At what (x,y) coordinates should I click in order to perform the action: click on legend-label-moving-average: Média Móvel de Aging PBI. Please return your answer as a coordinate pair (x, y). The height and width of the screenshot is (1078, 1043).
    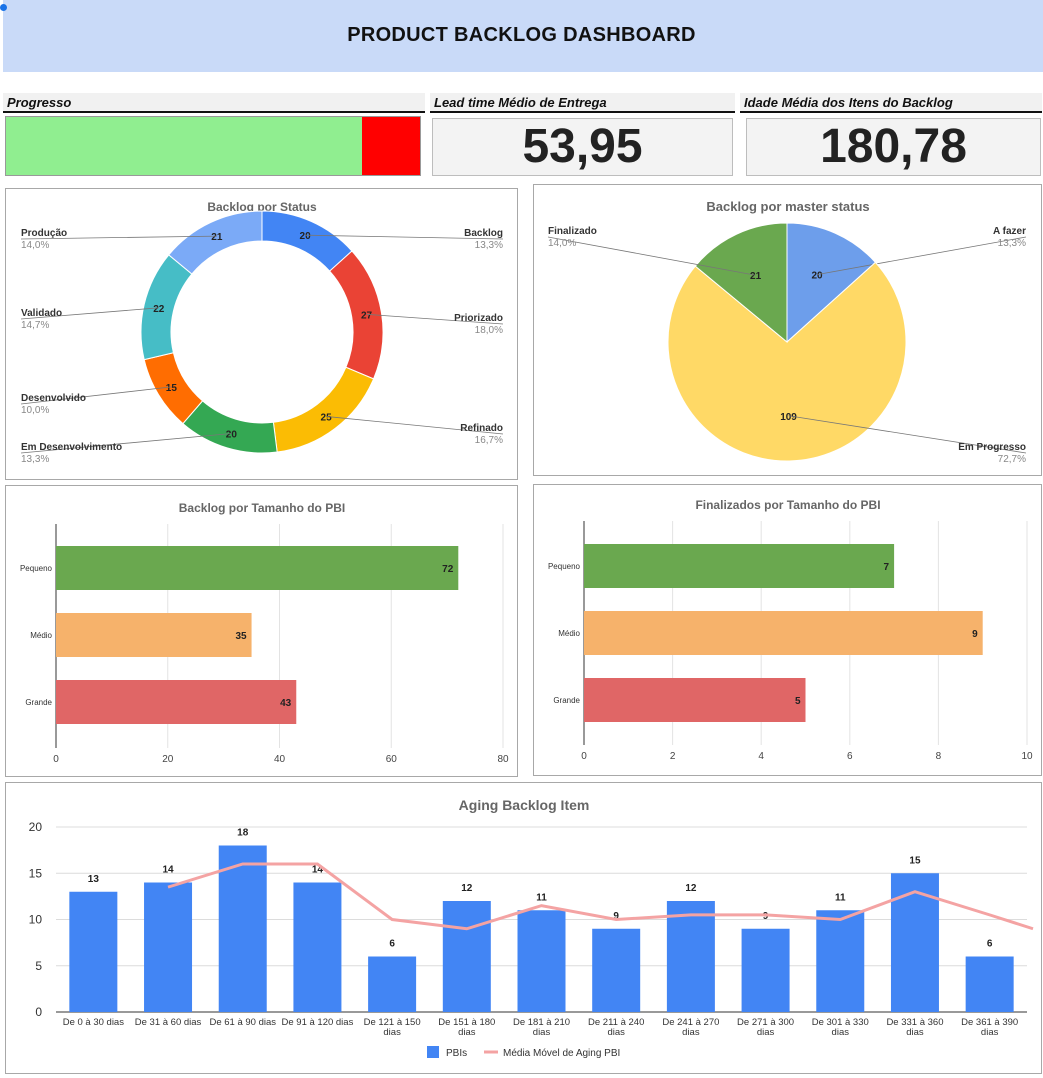
    Looking at the image, I should click on (561, 1053).